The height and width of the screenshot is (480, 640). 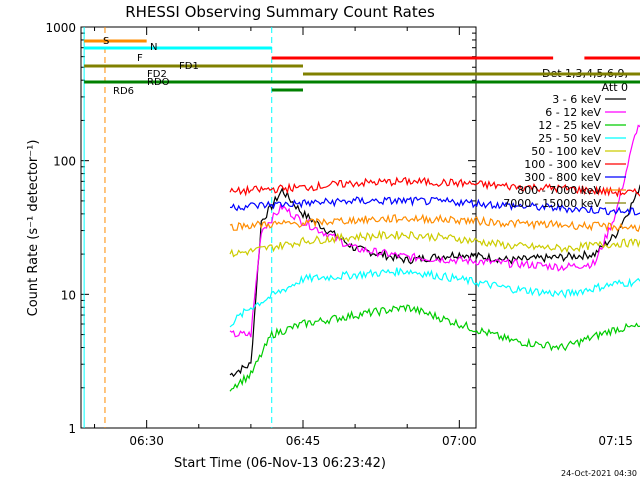 What do you see at coordinates (569, 125) in the screenshot?
I see `legend-label: 12 - 25 keV` at bounding box center [569, 125].